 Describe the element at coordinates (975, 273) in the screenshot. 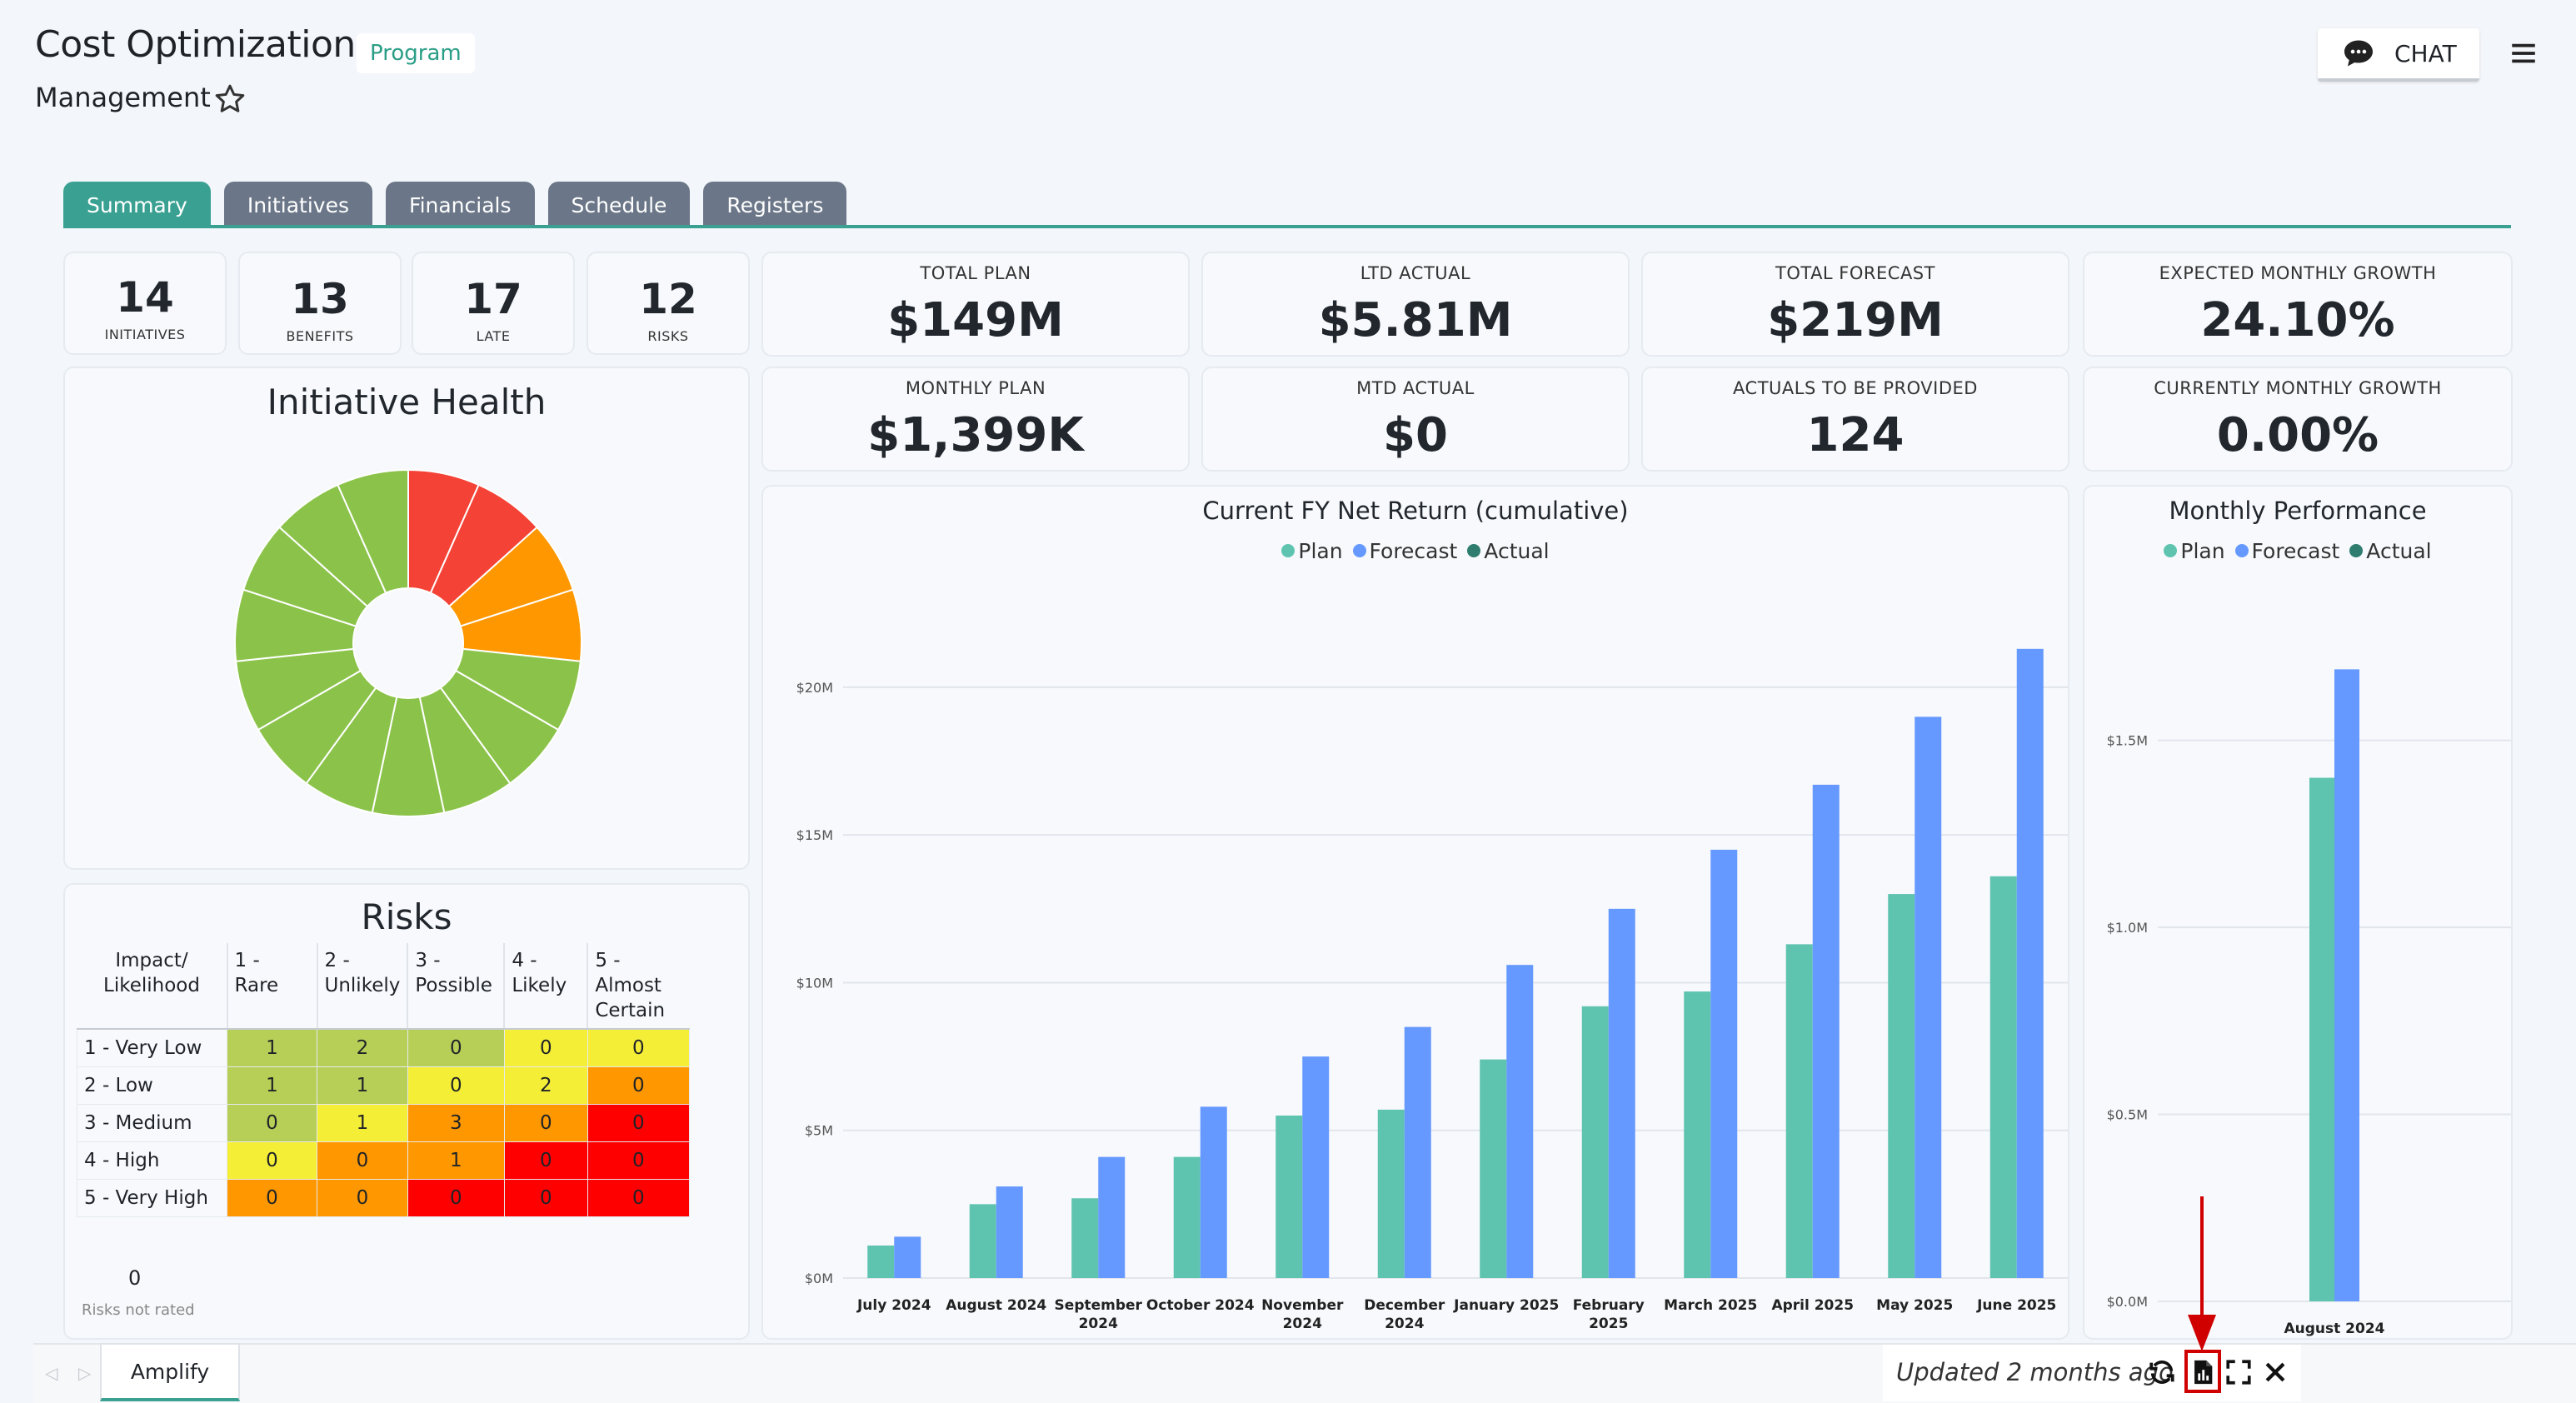

I see `kpi-label: TOTAL PLAN` at that location.